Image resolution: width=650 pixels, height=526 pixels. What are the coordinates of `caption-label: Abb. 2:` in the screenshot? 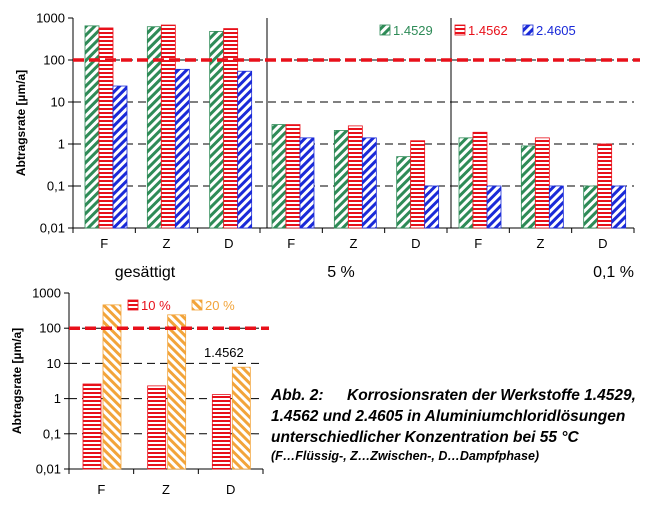 It's located at (297, 395).